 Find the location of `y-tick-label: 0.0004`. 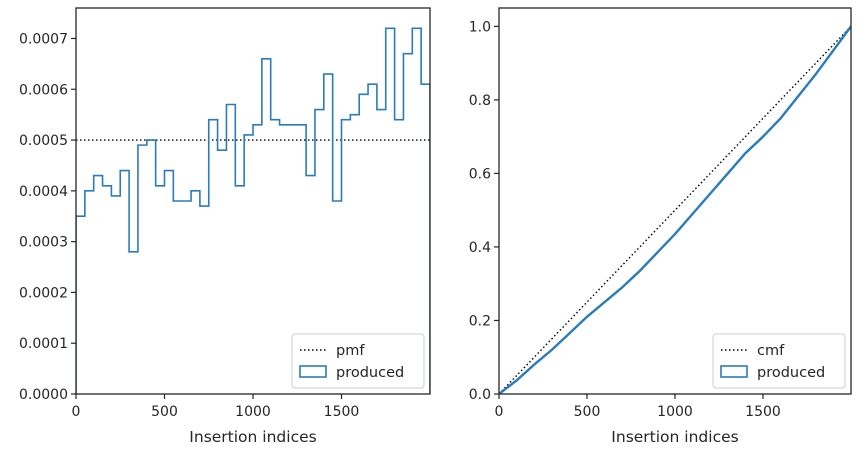

y-tick-label: 0.0004 is located at coordinates (43, 192).